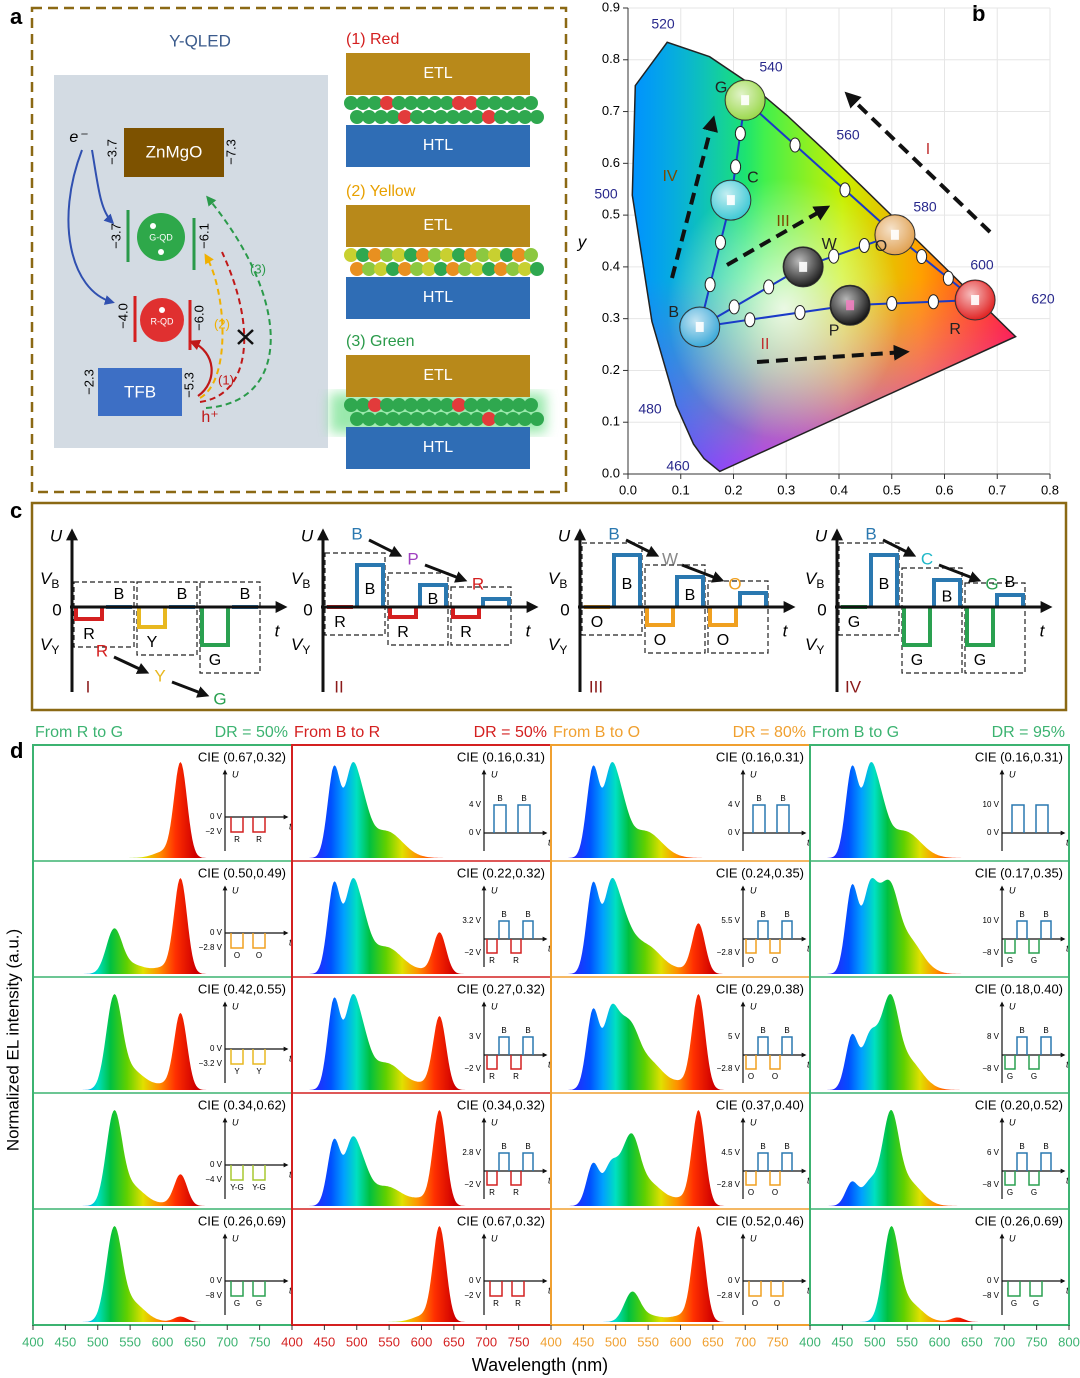 This screenshot has width=1080, height=1378. What do you see at coordinates (650, 409) in the screenshot?
I see `wavelength-label: 480` at bounding box center [650, 409].